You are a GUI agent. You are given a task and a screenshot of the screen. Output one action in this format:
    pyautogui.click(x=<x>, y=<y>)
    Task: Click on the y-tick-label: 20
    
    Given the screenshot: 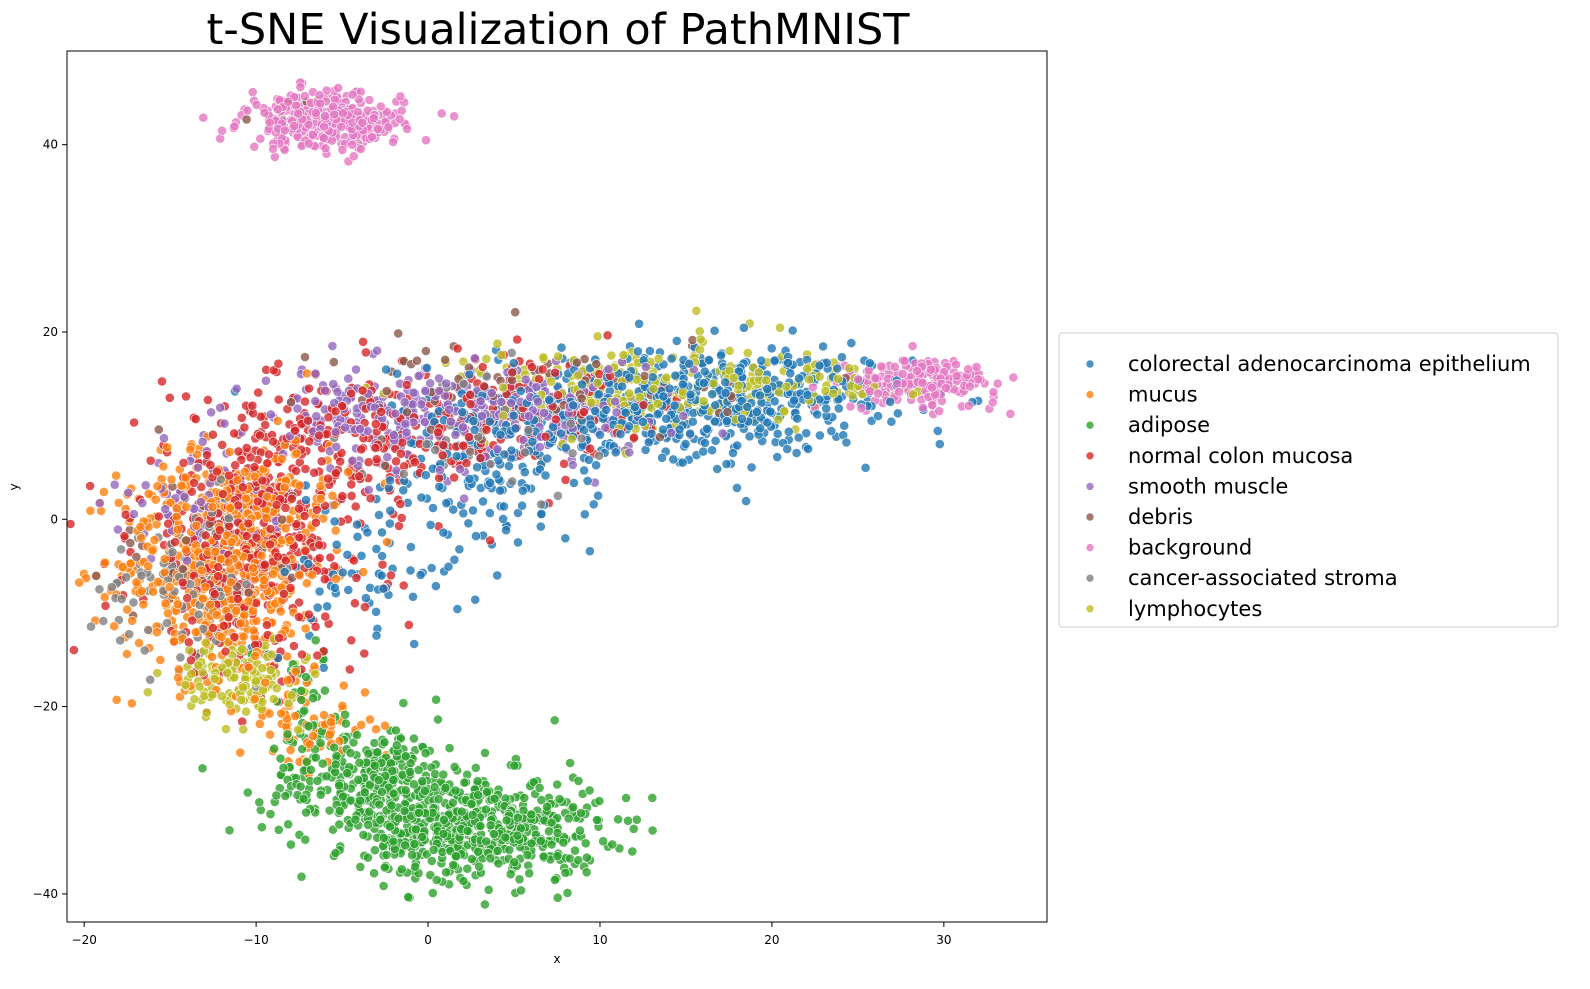 What is the action you would take?
    pyautogui.click(x=50, y=332)
    